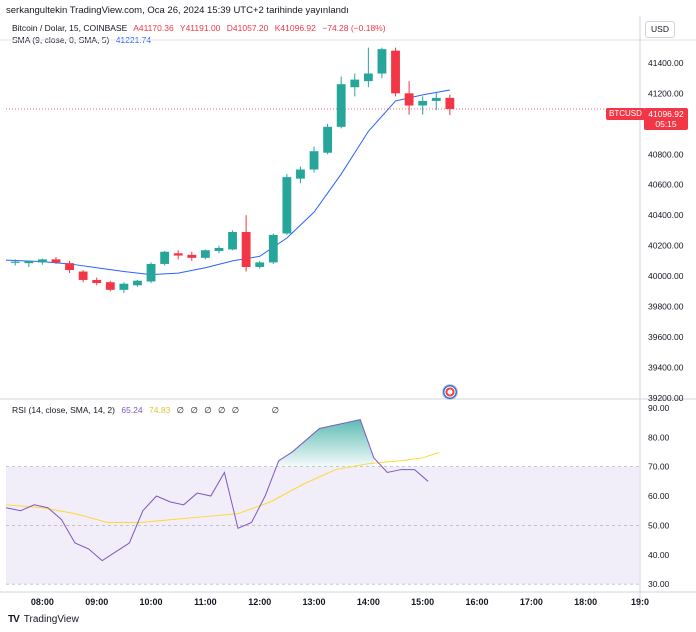 The image size is (696, 632). What do you see at coordinates (666, 114) in the screenshot?
I see `last-price-value: 41096.92` at bounding box center [666, 114].